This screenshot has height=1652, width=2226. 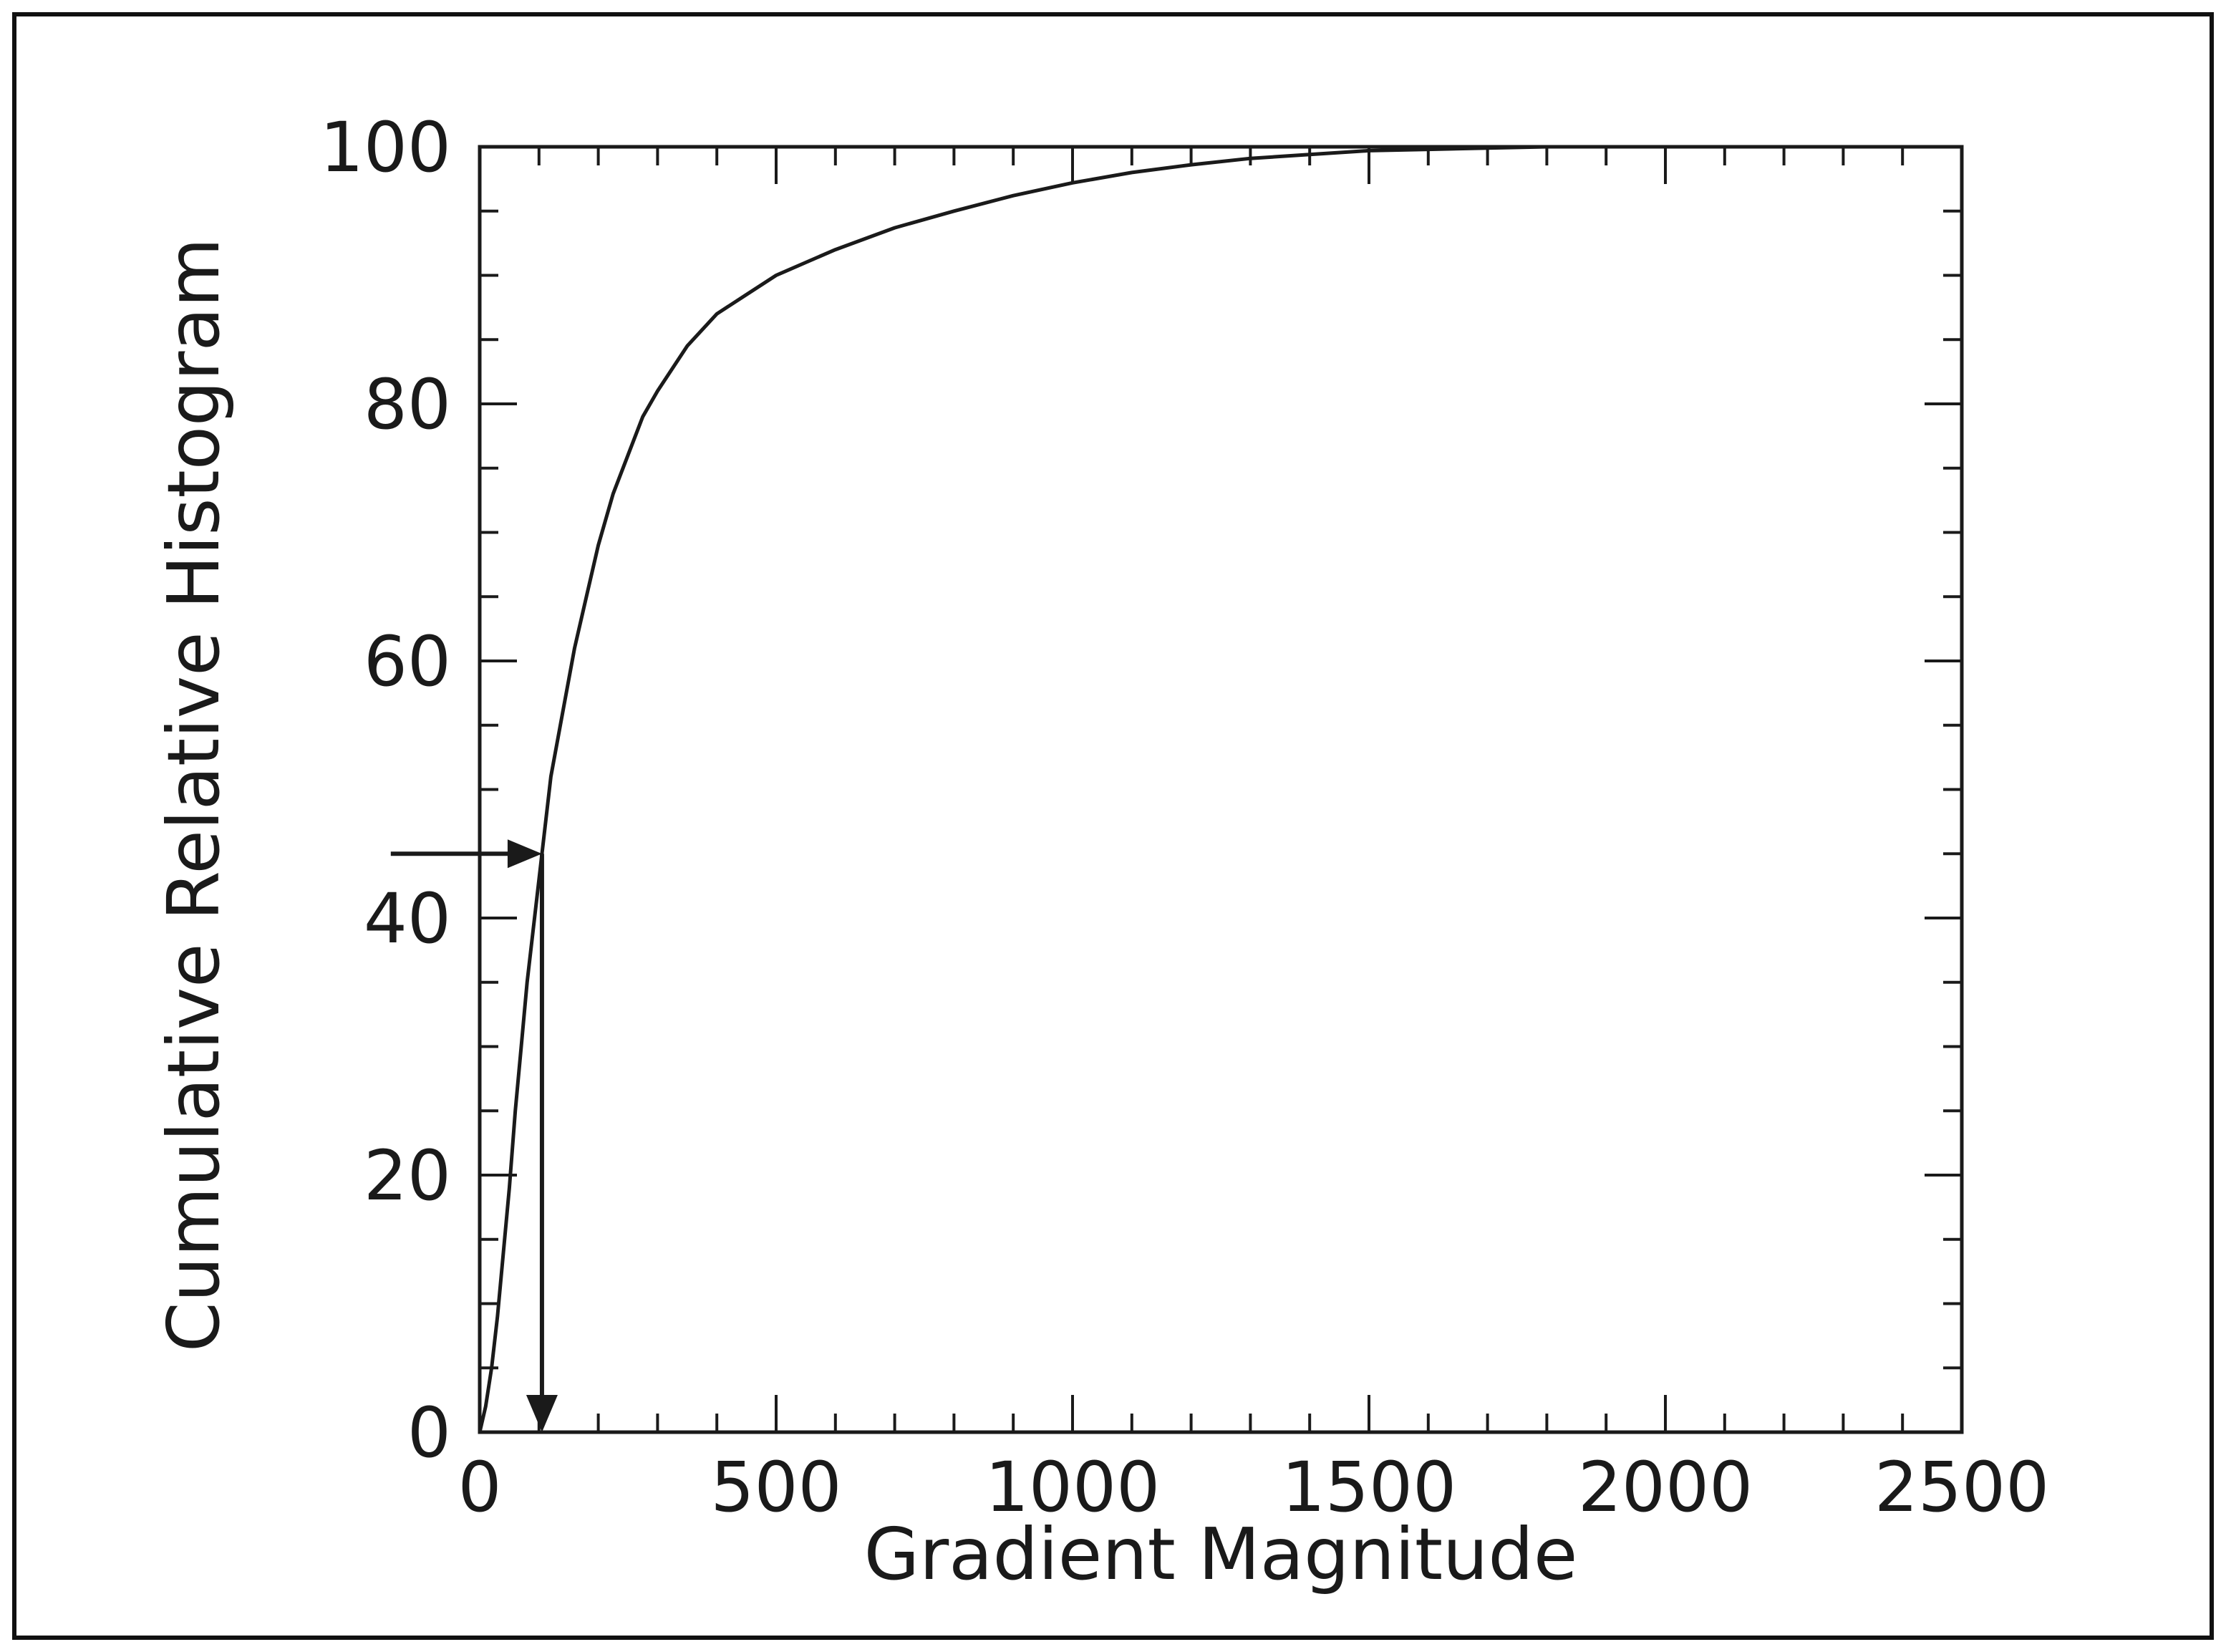 I want to click on y-tick-label: 40, so click(x=408, y=919).